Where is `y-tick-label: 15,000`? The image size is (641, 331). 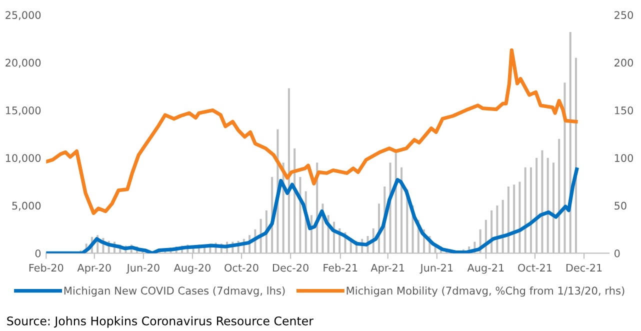 y-tick-label: 15,000 is located at coordinates (23, 111).